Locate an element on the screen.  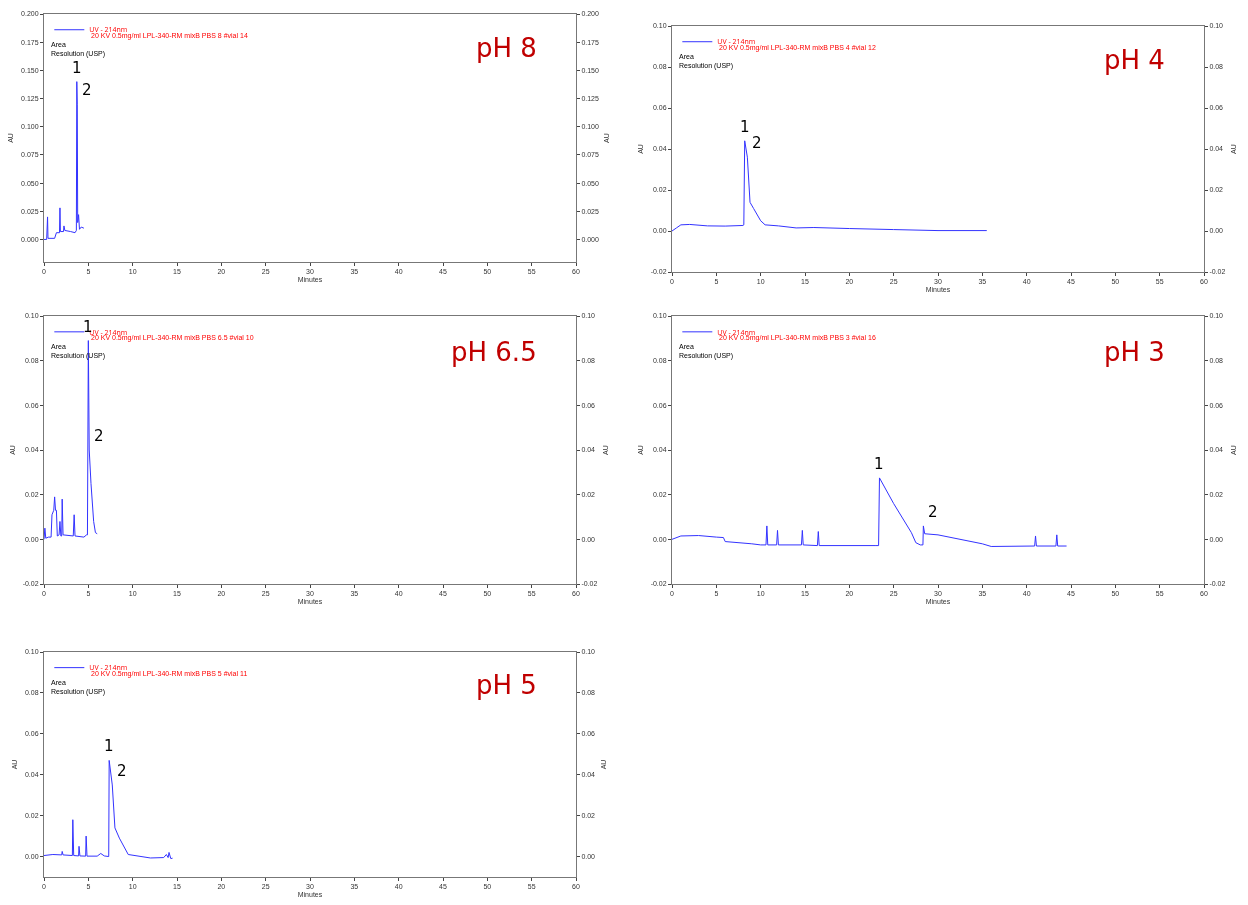
text: pH 6.5 is located at coordinates (494, 352).